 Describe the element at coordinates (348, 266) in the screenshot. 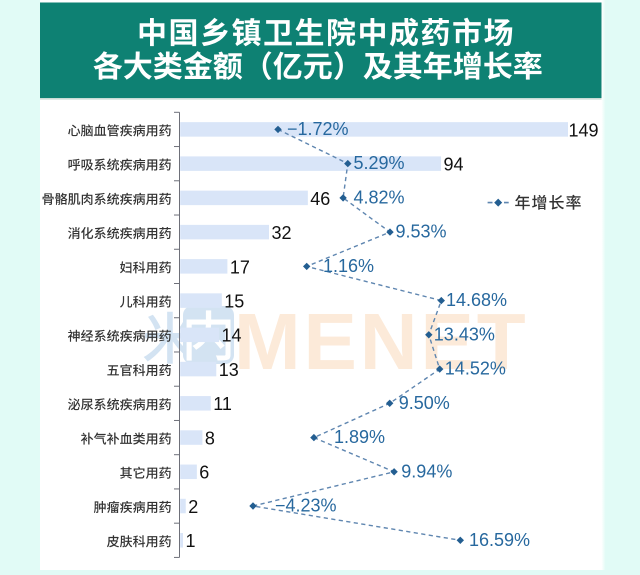

I see `svg-text: 1.16%` at that location.